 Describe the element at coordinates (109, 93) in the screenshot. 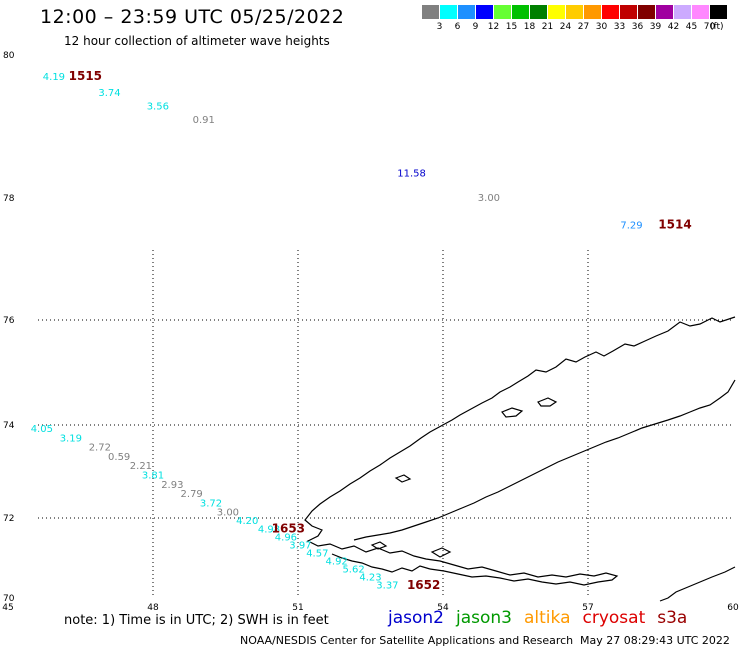

I see `wave-height-value: 3.74` at that location.